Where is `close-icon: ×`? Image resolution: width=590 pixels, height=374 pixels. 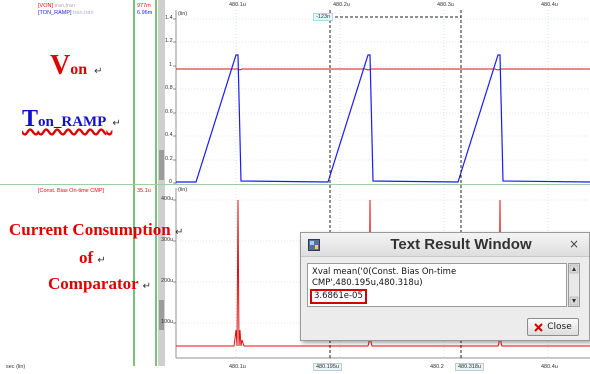
close-icon: × is located at coordinates (573, 244).